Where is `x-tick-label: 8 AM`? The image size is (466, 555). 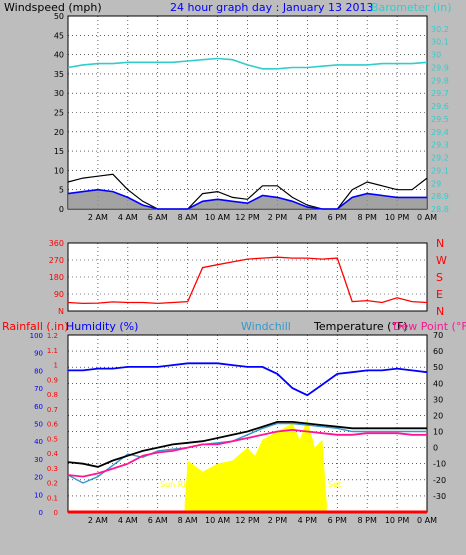
x-tick-label: 8 AM is located at coordinates (188, 520).